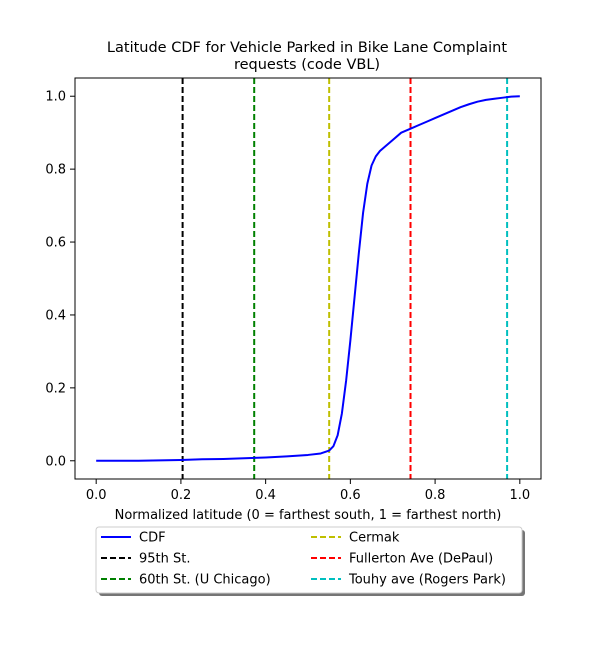 The image size is (600, 650). I want to click on x-tick-label: 0.8, so click(435, 495).